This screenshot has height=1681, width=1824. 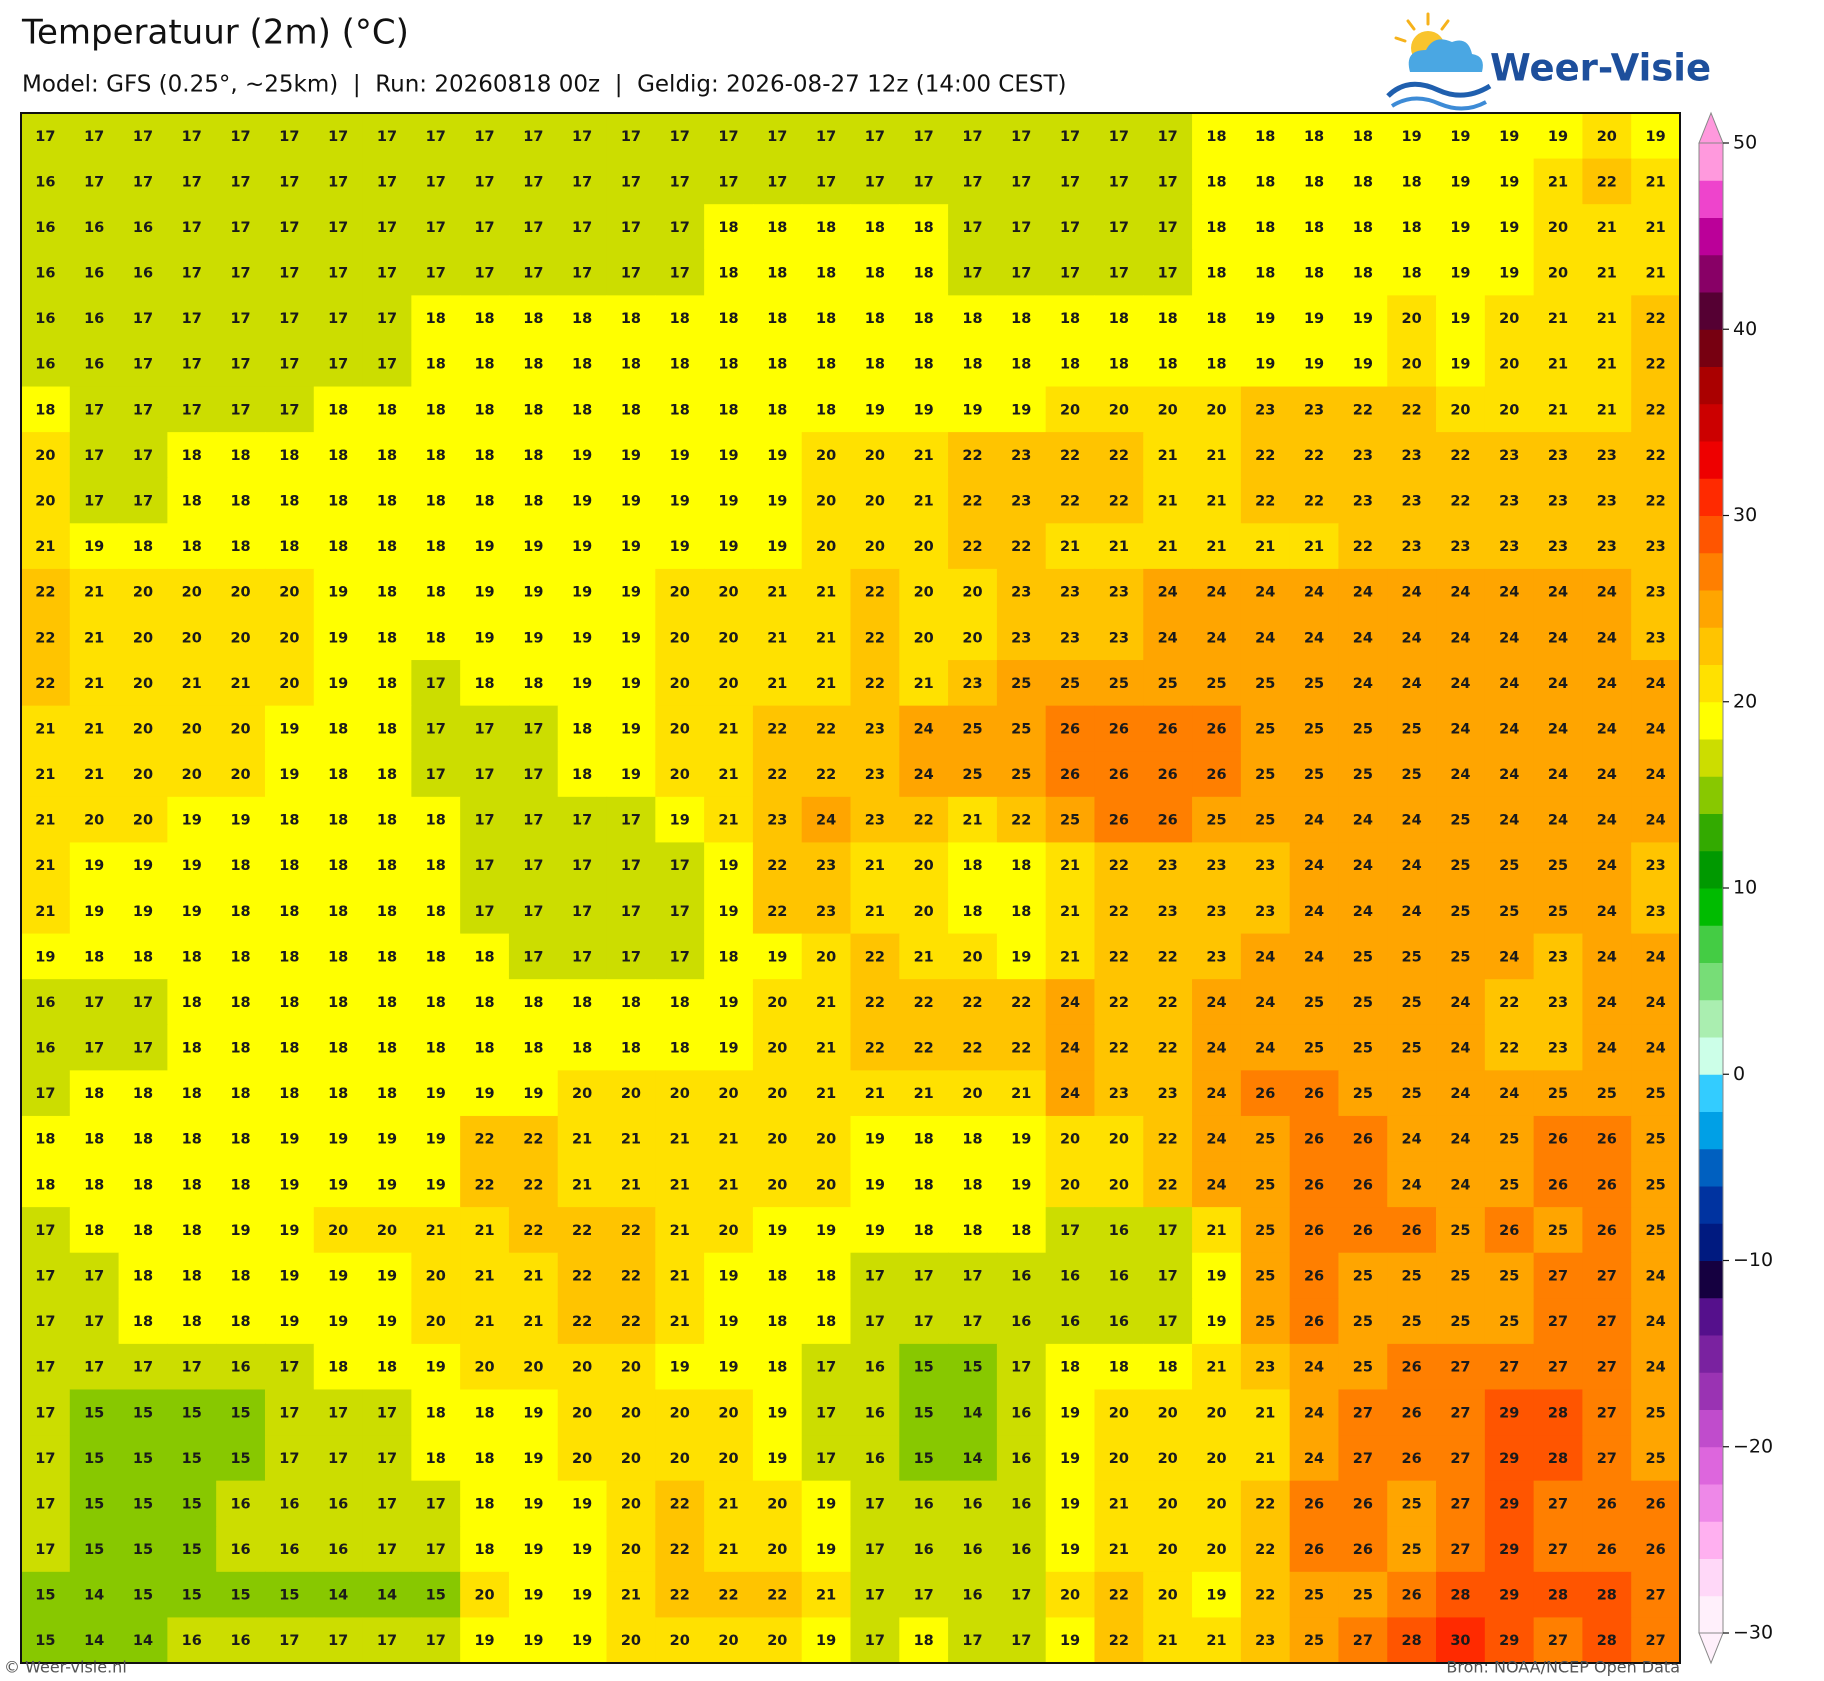 I want to click on temperature-label: 21, so click(x=1558, y=365).